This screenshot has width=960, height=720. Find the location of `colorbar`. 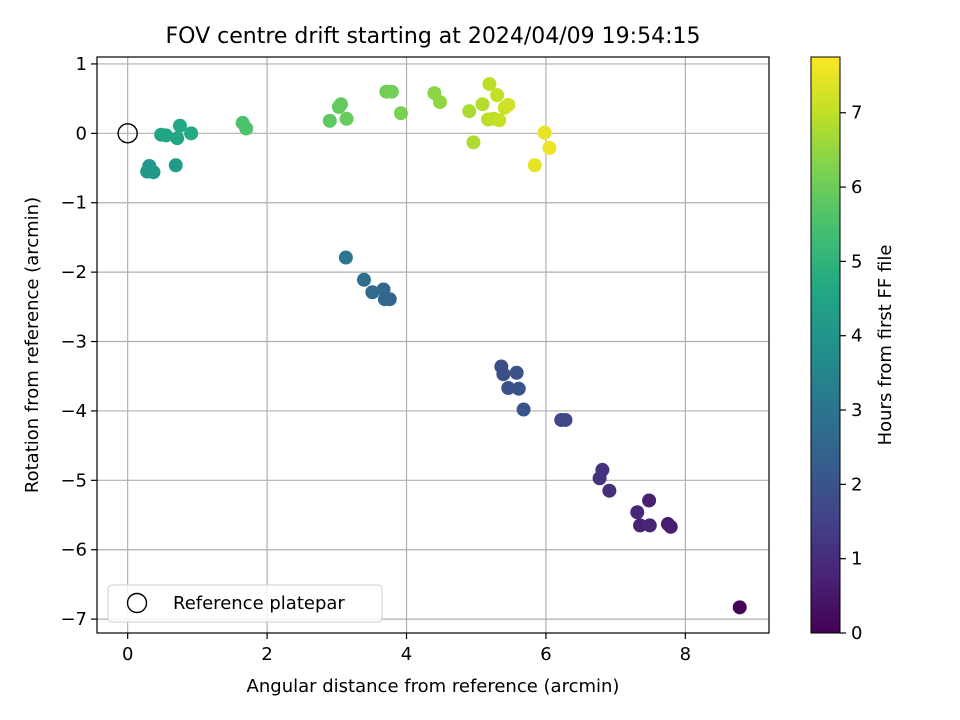

colorbar is located at coordinates (825, 345).